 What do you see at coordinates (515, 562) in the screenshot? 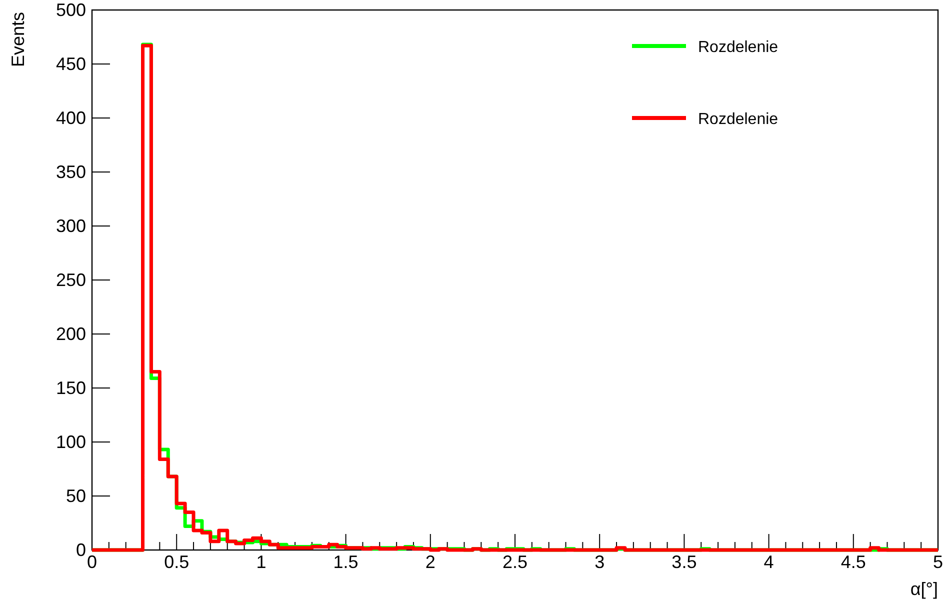
I see `x-tick-label: 2.5` at bounding box center [515, 562].